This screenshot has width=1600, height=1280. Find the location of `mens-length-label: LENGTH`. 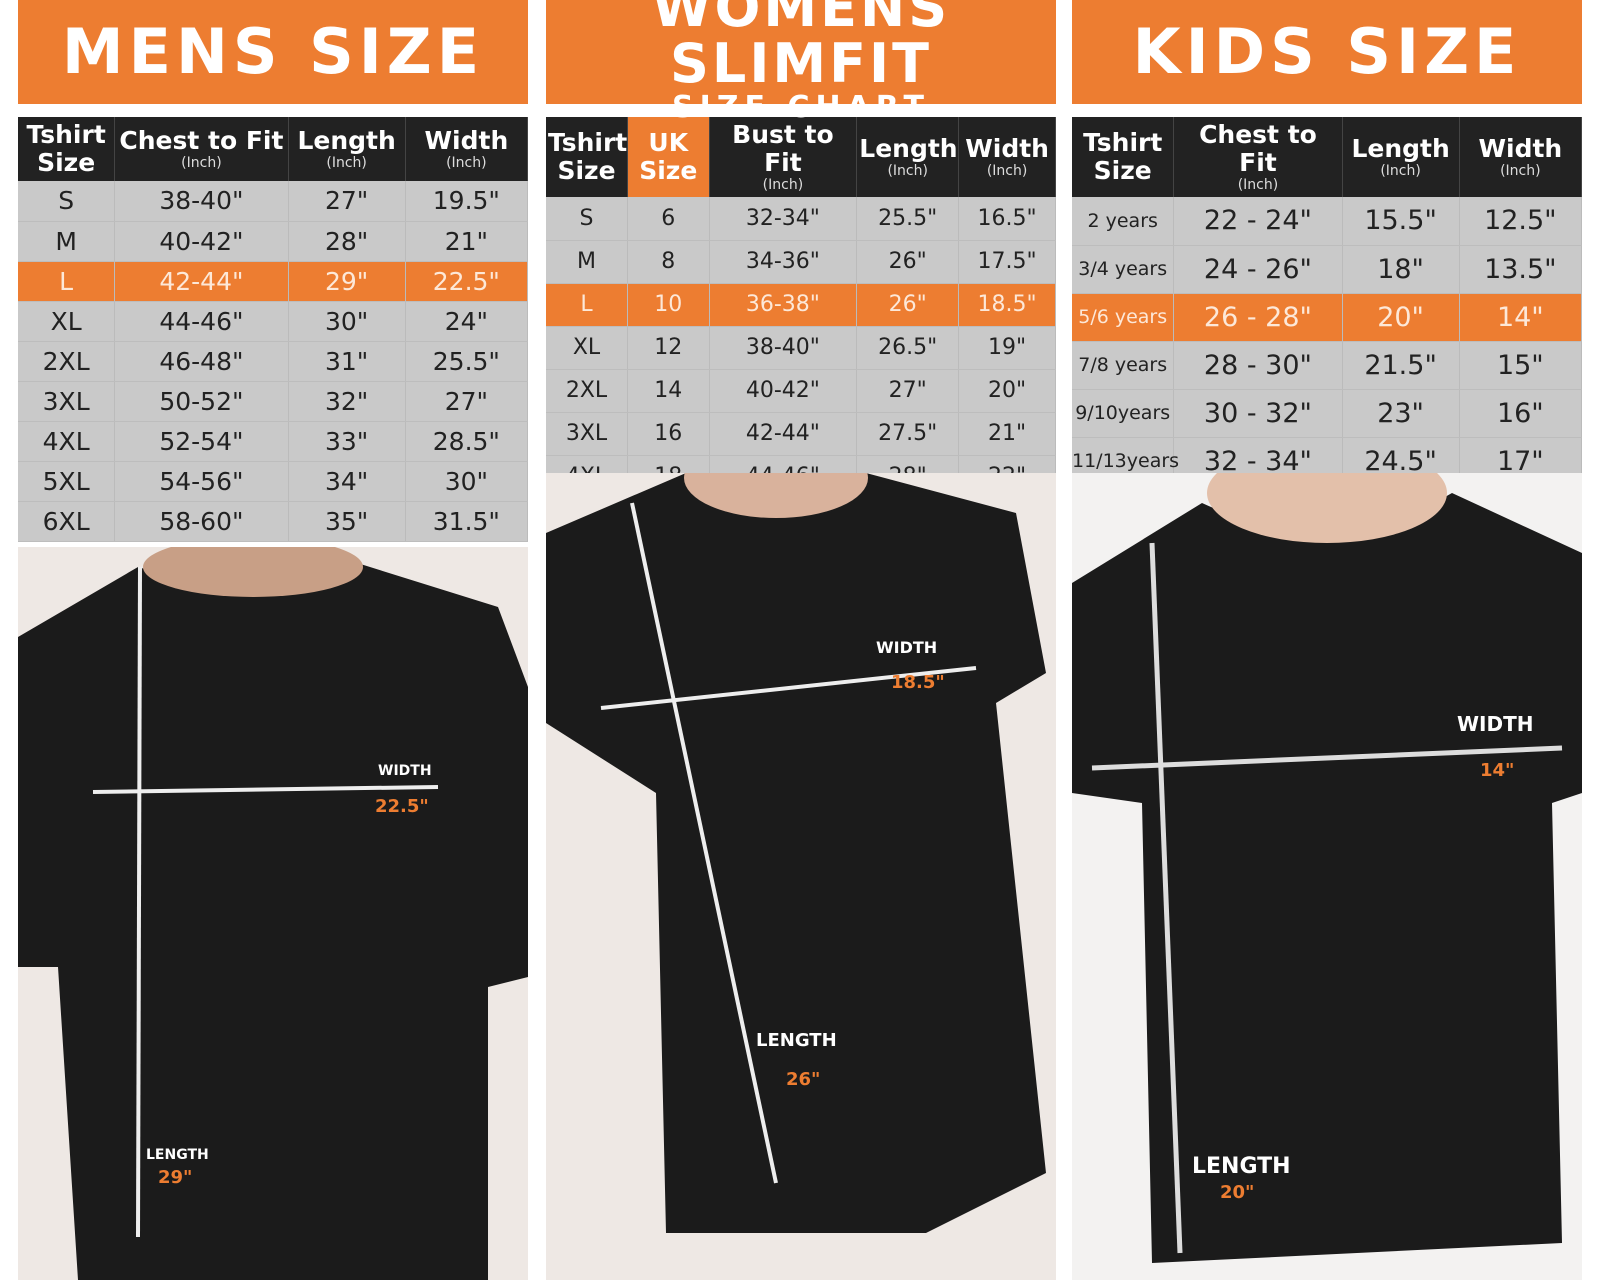

mens-length-label: LENGTH is located at coordinates (177, 1155).